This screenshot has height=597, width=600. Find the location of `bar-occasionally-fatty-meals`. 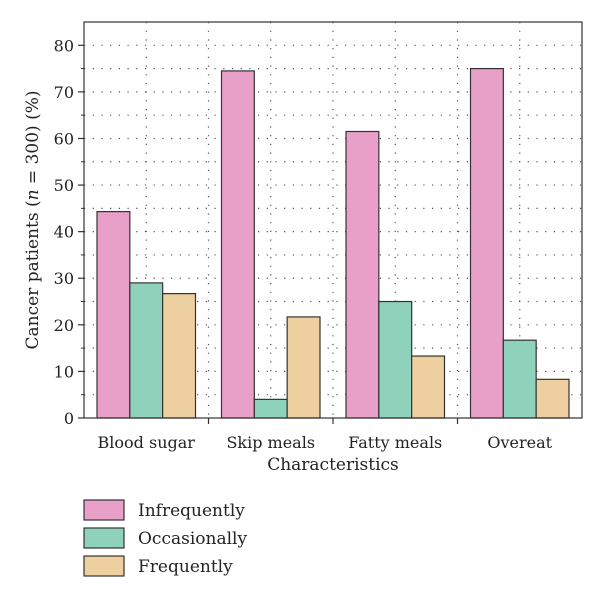

bar-occasionally-fatty-meals is located at coordinates (395, 359).